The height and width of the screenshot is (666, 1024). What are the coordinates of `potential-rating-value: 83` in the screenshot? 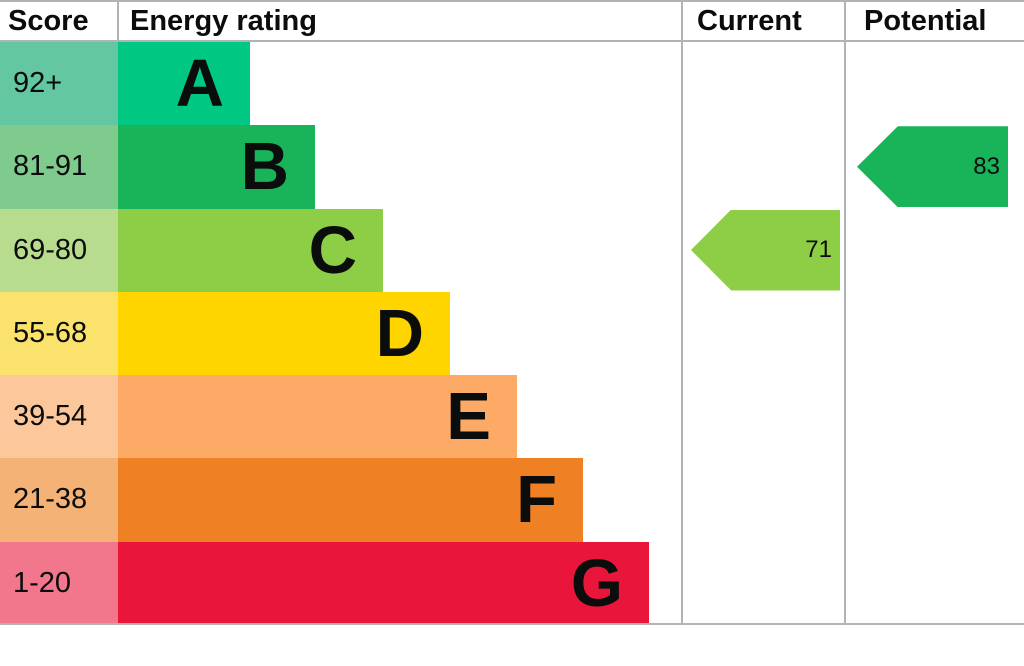 It's located at (986, 166).